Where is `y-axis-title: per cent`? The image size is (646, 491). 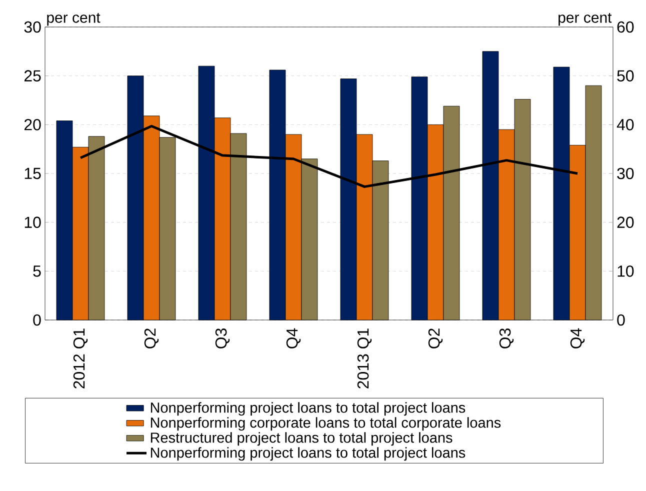 y-axis-title: per cent is located at coordinates (73, 19).